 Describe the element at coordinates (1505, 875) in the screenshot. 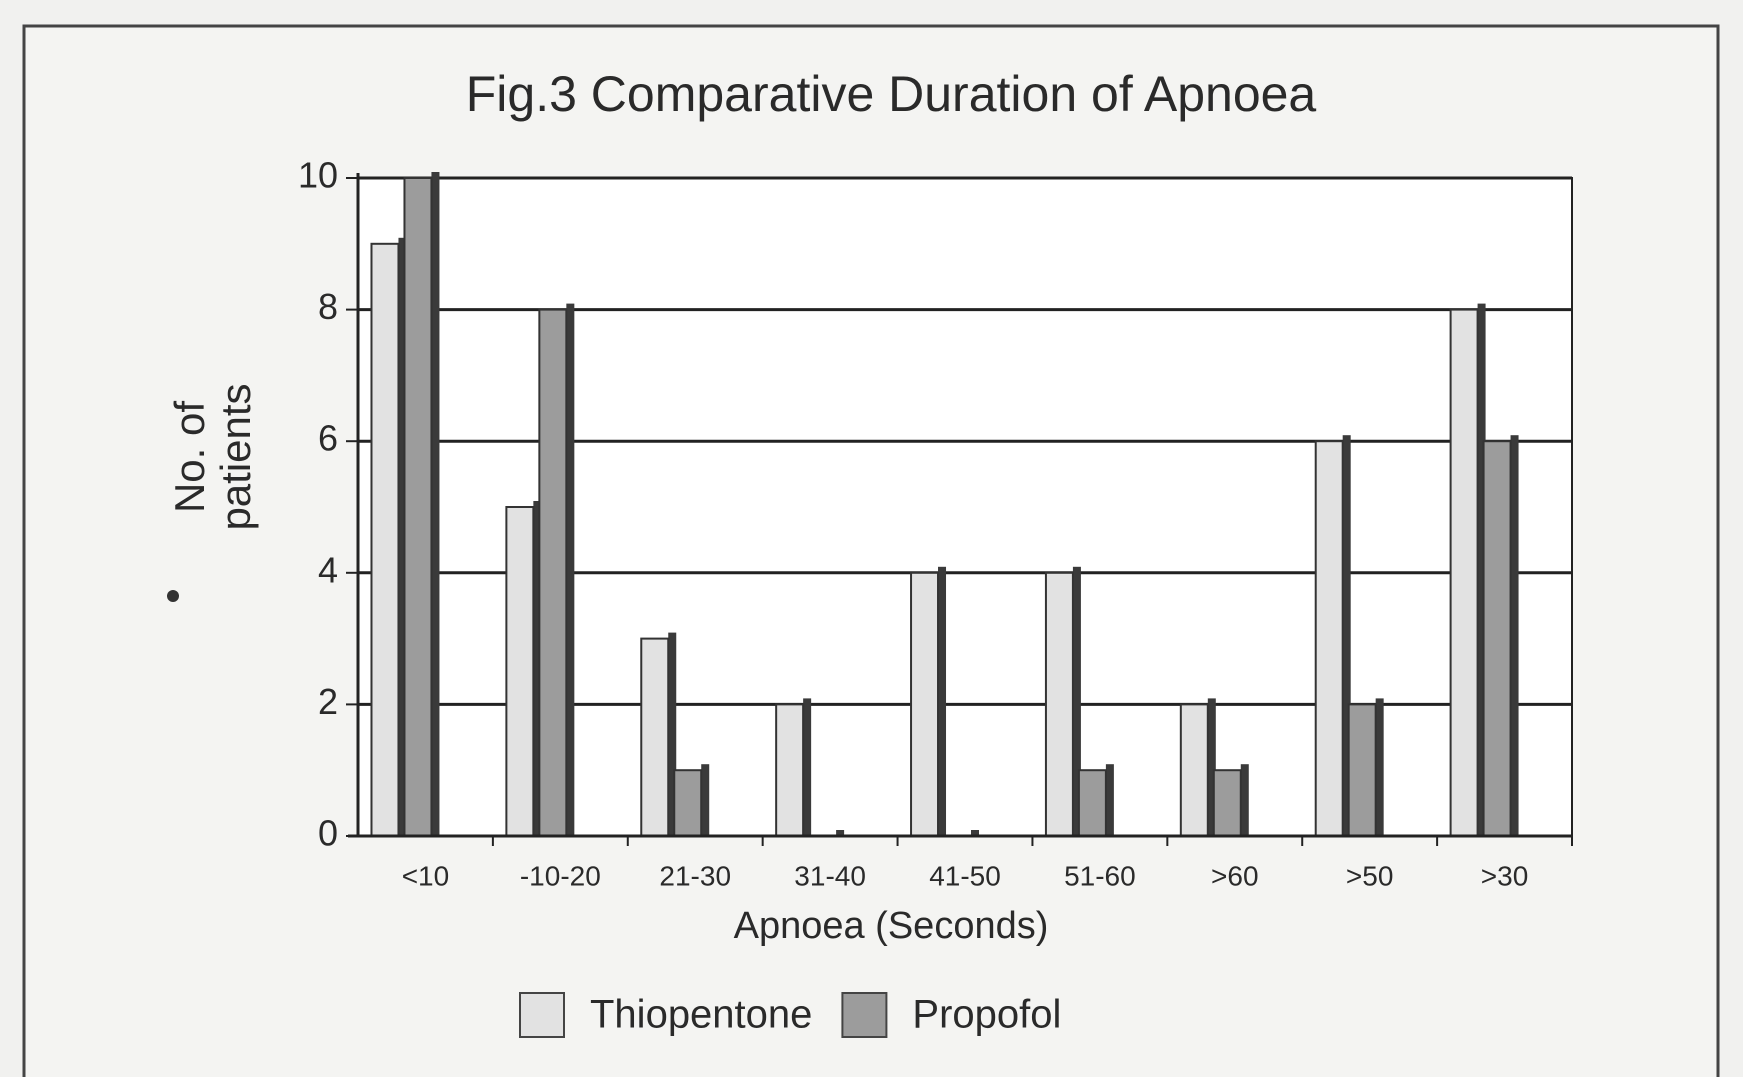

I see `x-tick-label: >30` at that location.